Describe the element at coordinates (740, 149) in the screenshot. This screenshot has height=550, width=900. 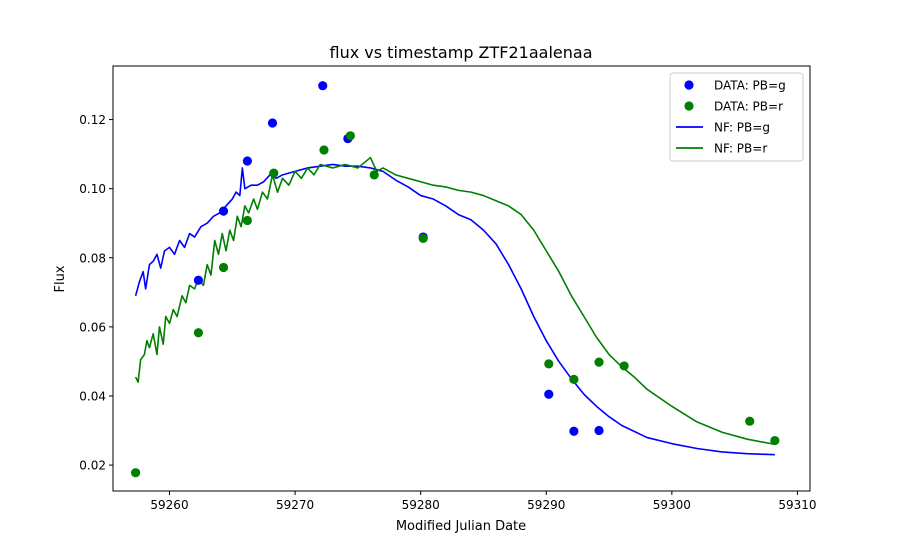
I see `legend-label: NF: PB=r` at that location.